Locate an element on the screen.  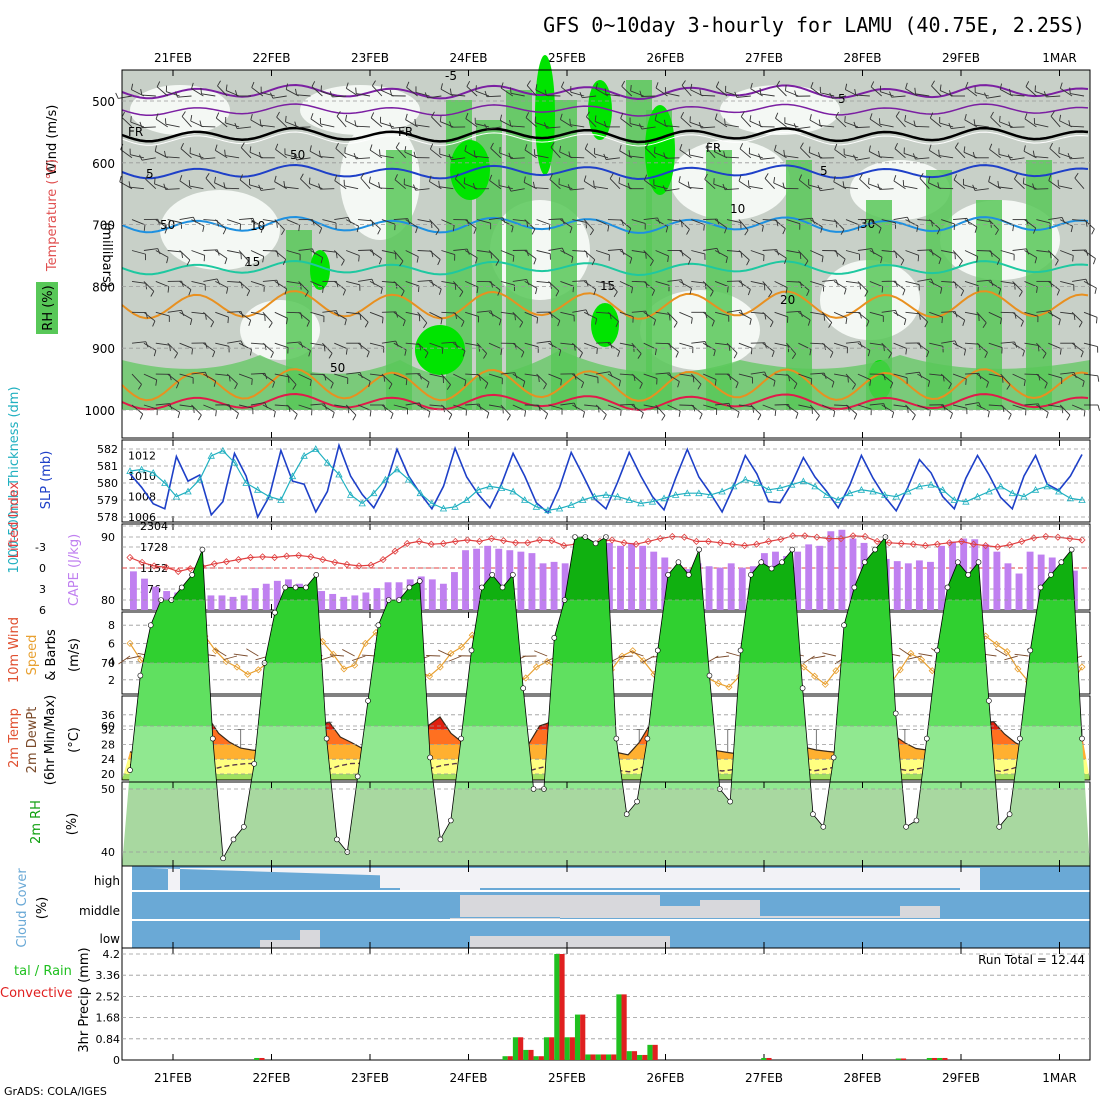
cloud-high-core is located at coordinates (680, 878).